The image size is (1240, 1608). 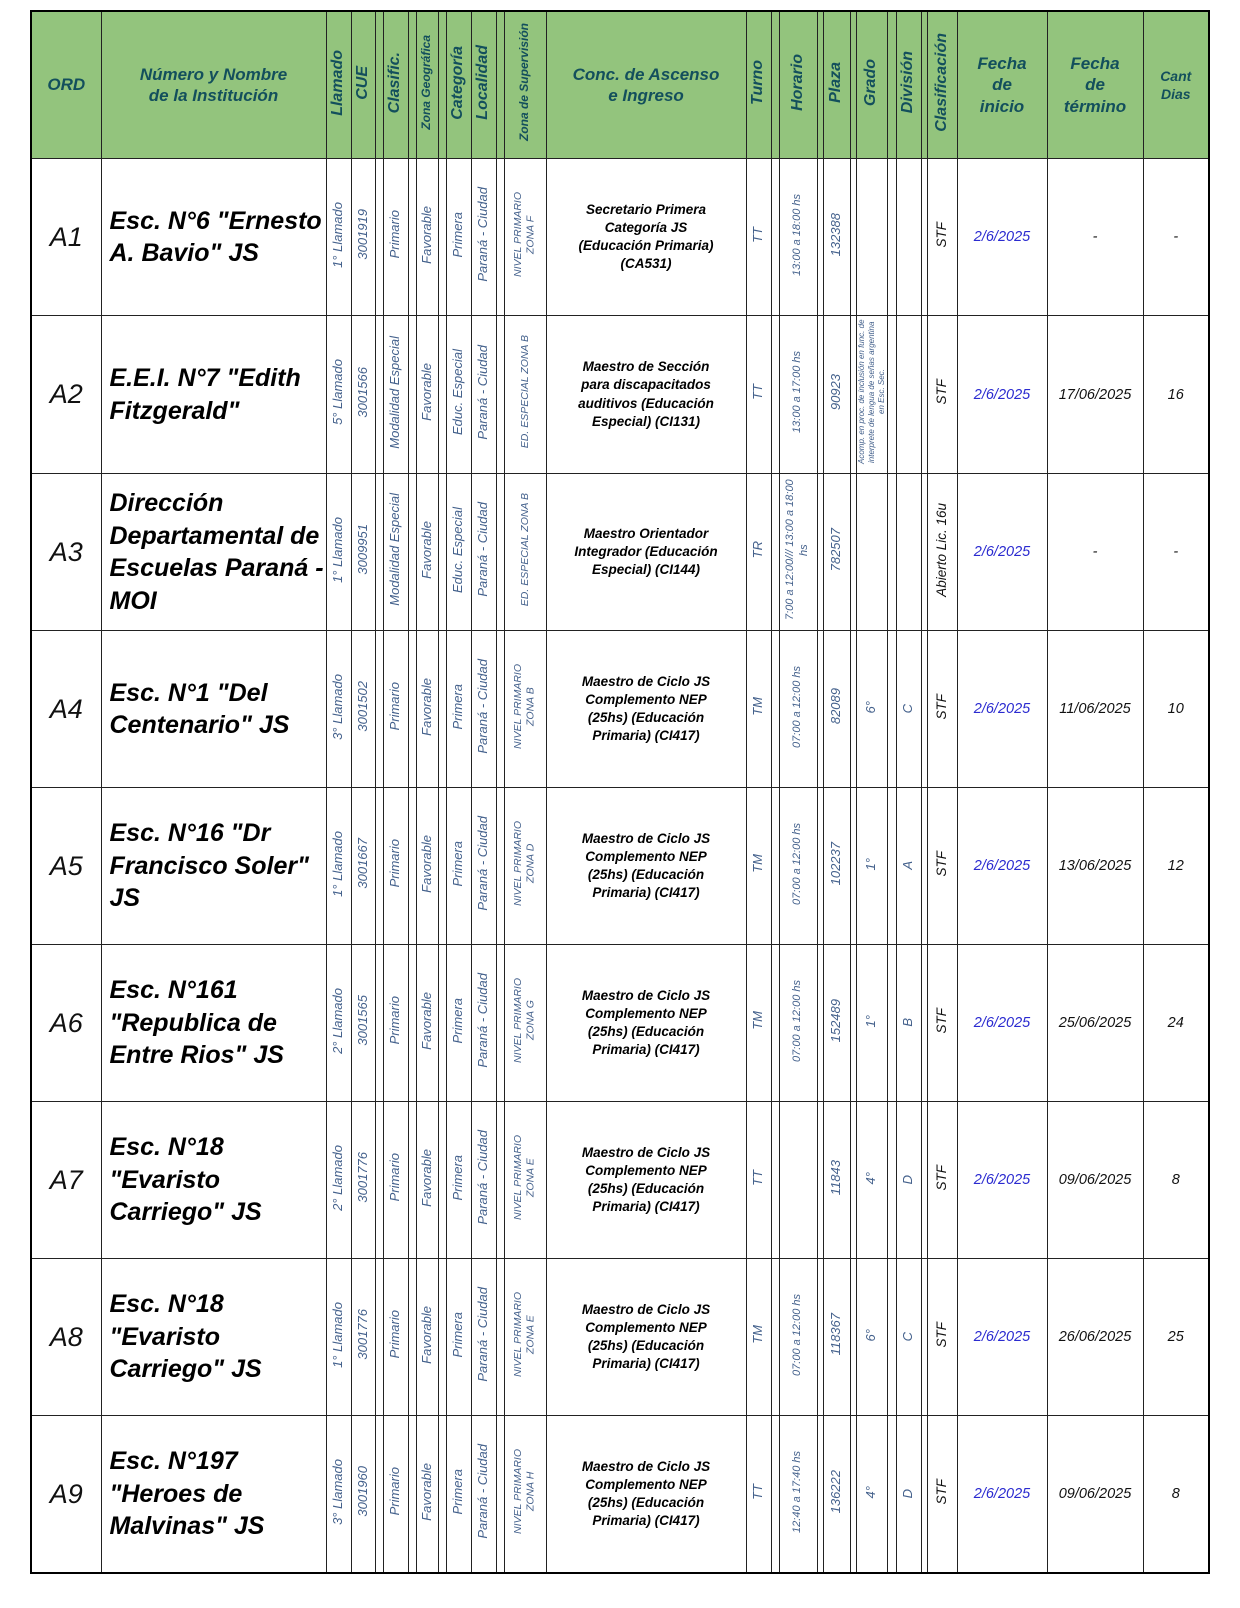 What do you see at coordinates (758, 1020) in the screenshot?
I see `turno-value: TM` at bounding box center [758, 1020].